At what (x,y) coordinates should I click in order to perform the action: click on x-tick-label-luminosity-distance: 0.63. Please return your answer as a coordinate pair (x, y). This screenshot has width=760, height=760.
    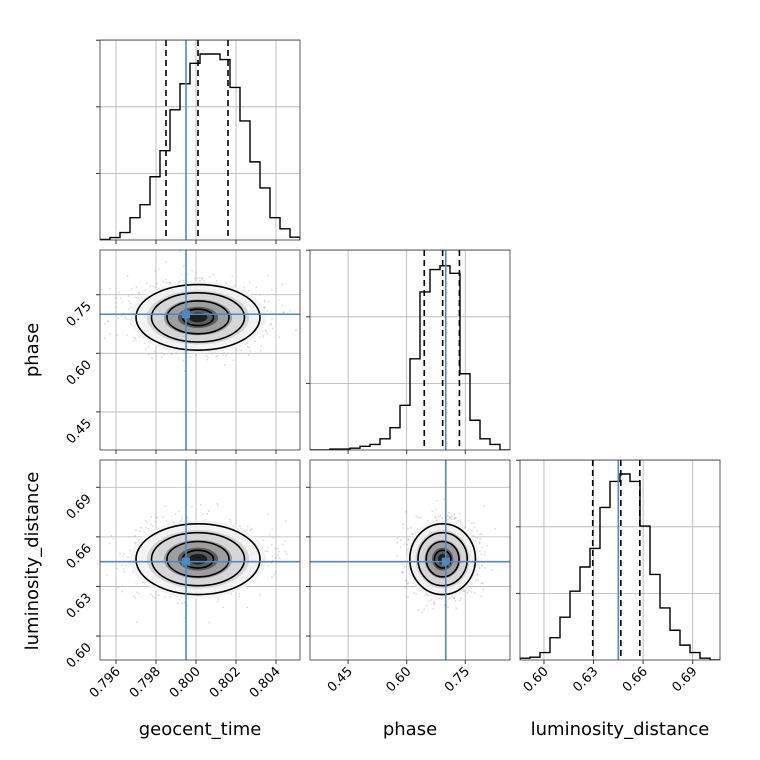
    Looking at the image, I should click on (585, 679).